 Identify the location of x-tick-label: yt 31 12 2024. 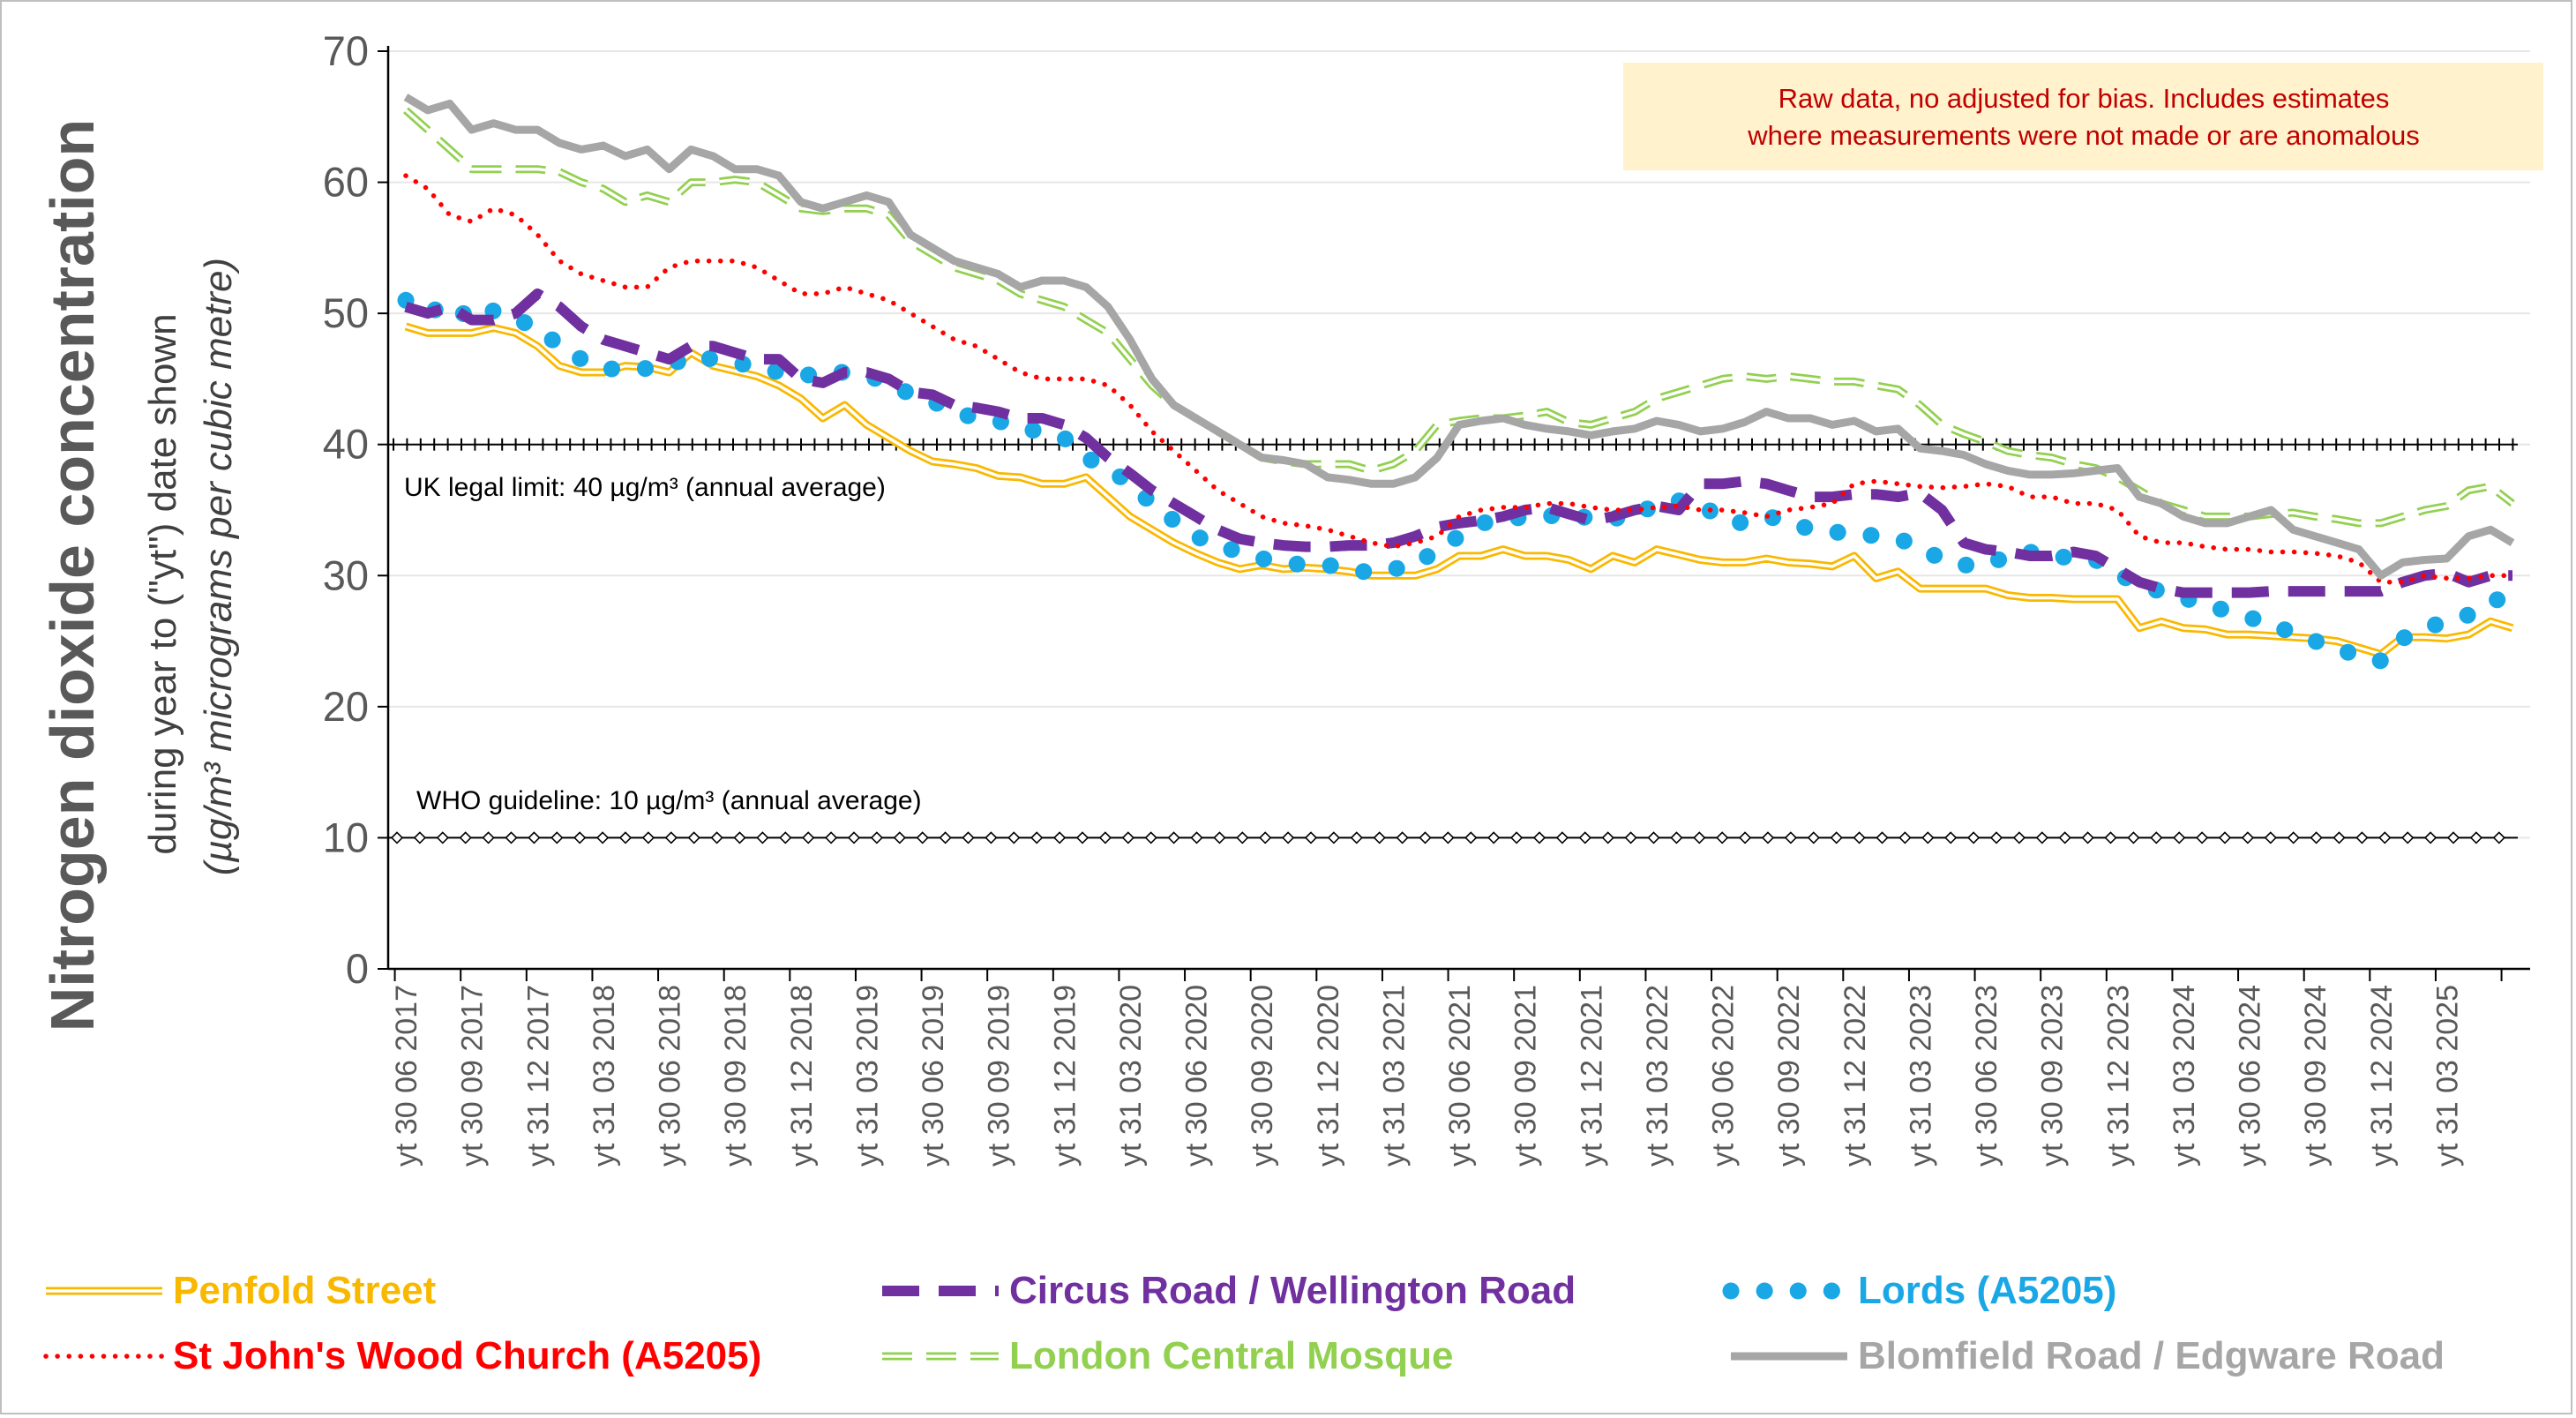
(2382, 1076).